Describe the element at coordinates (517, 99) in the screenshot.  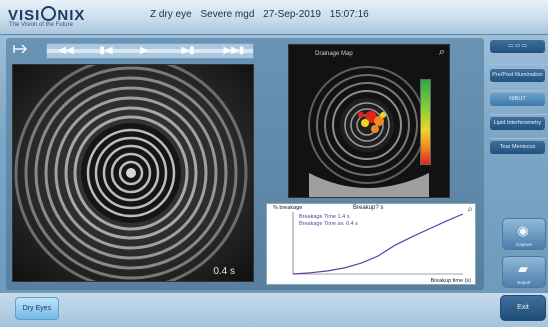
I see `sidebar-item-nibut: NIBUT` at that location.